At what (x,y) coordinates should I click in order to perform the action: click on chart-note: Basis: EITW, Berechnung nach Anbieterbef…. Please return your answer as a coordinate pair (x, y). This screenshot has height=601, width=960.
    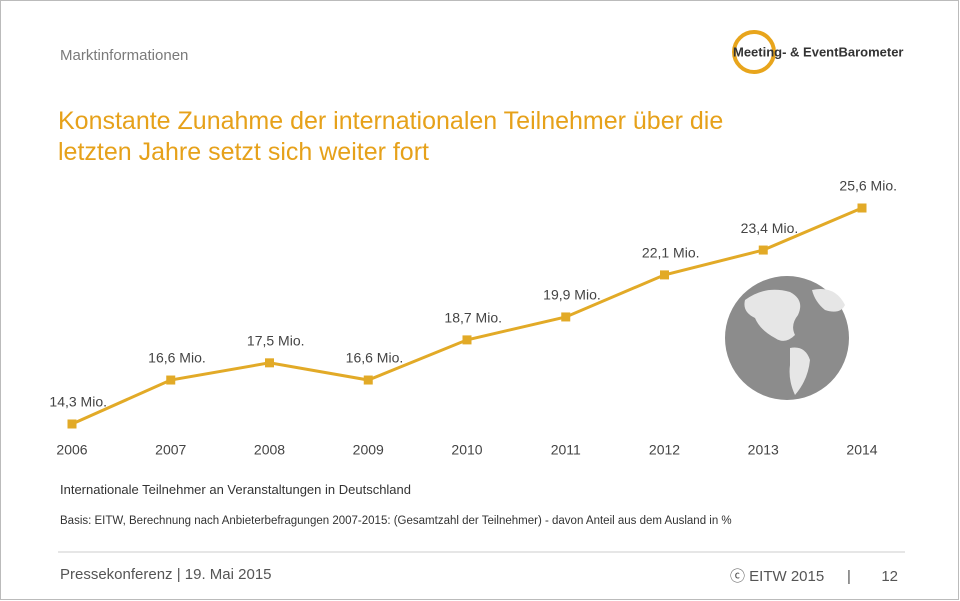
    Looking at the image, I should click on (396, 521).